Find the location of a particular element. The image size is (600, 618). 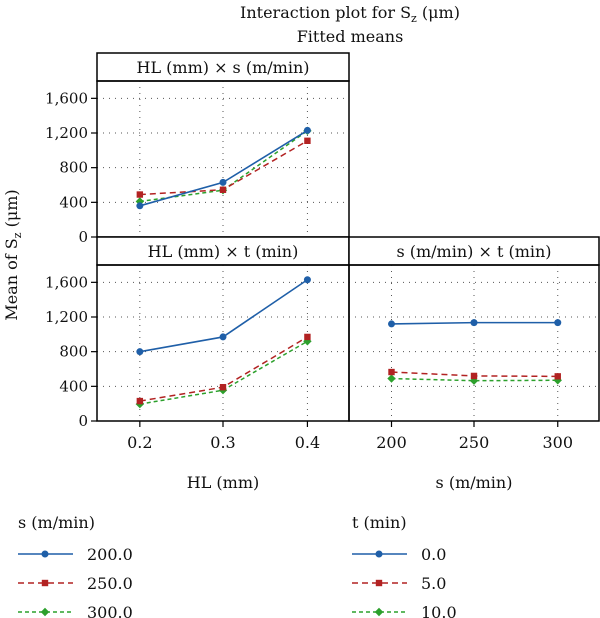

chart-title-line1: Interaction plot for Sz (μm) is located at coordinates (350, 14).